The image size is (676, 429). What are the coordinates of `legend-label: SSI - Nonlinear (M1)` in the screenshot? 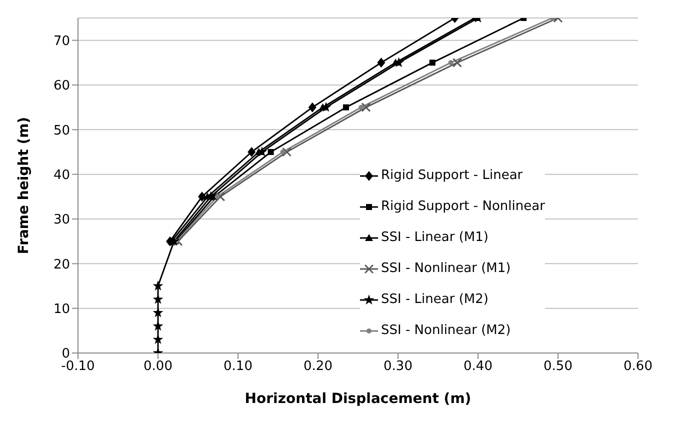 It's located at (446, 268).